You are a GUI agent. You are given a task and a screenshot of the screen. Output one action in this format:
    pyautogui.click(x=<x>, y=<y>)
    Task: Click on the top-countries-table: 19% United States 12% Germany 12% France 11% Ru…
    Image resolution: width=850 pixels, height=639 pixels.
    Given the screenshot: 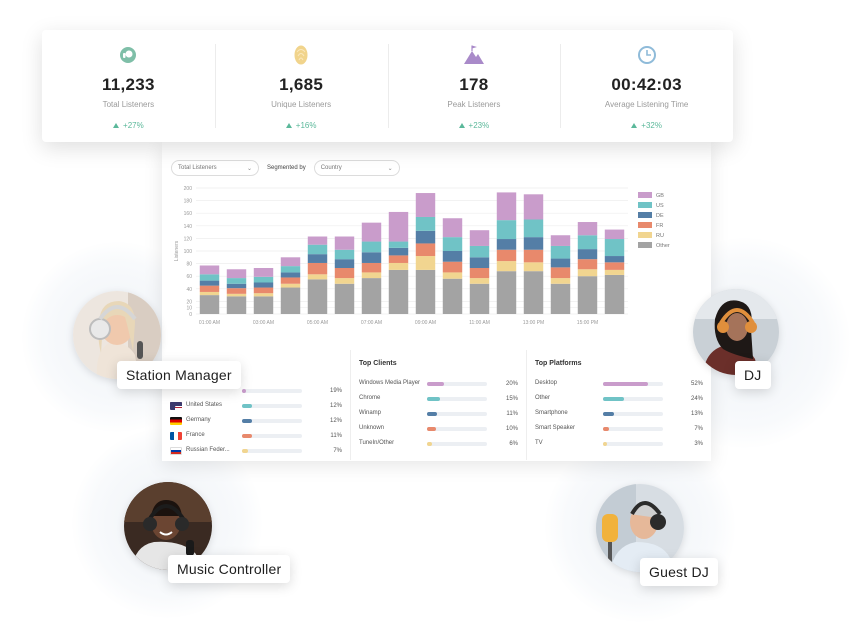 What is the action you would take?
    pyautogui.click(x=256, y=405)
    